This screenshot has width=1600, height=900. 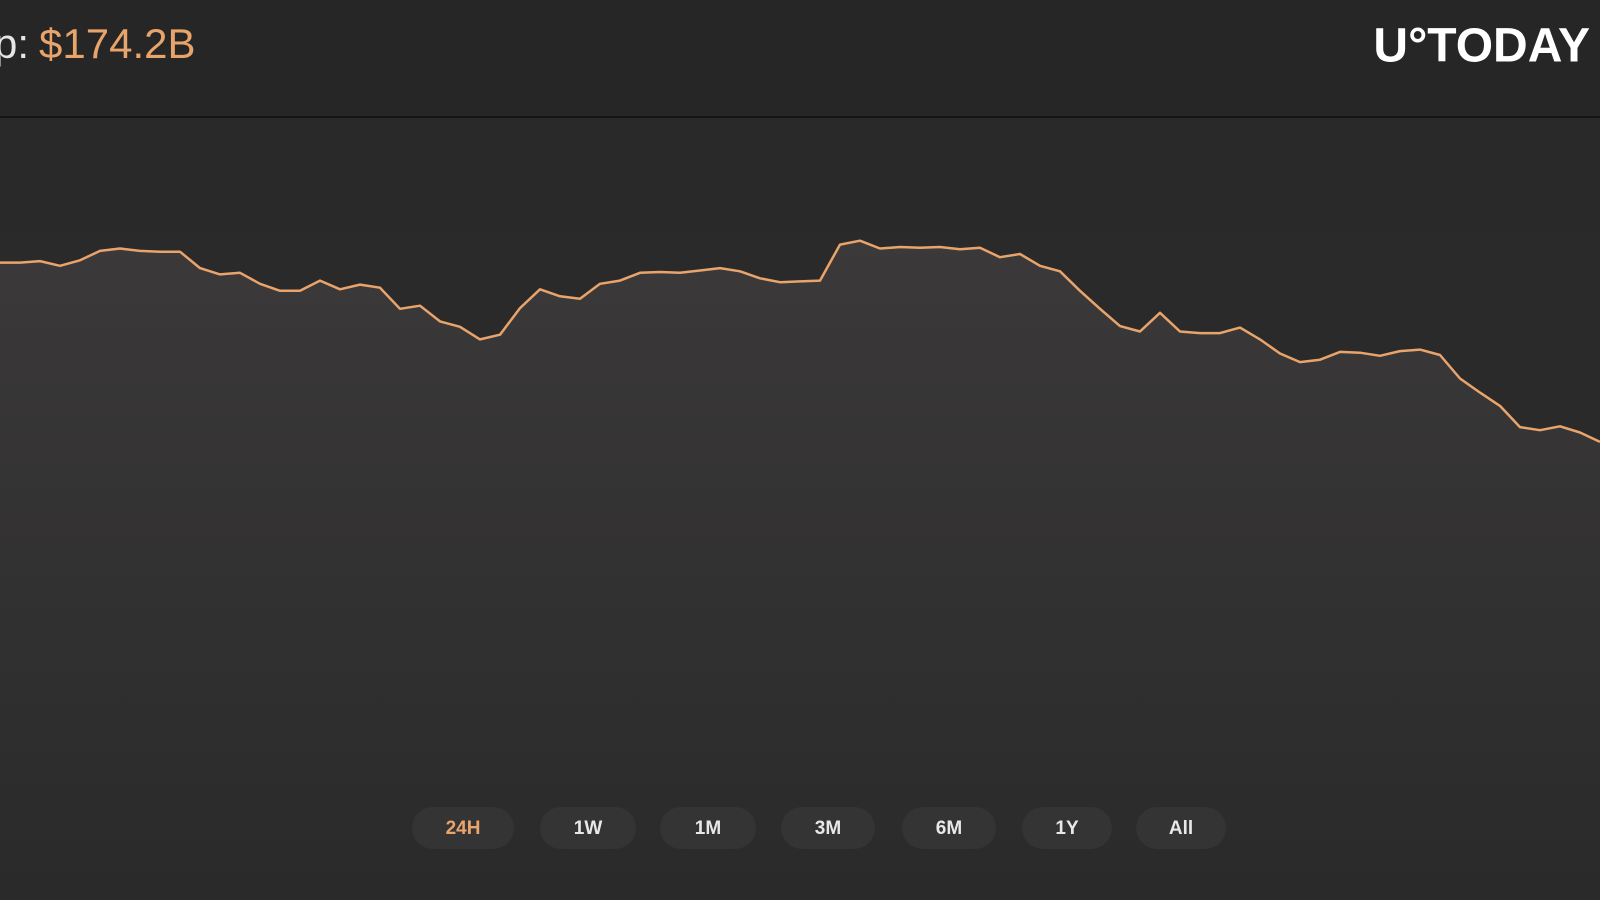 I want to click on range-button: 24H, so click(x=463, y=828).